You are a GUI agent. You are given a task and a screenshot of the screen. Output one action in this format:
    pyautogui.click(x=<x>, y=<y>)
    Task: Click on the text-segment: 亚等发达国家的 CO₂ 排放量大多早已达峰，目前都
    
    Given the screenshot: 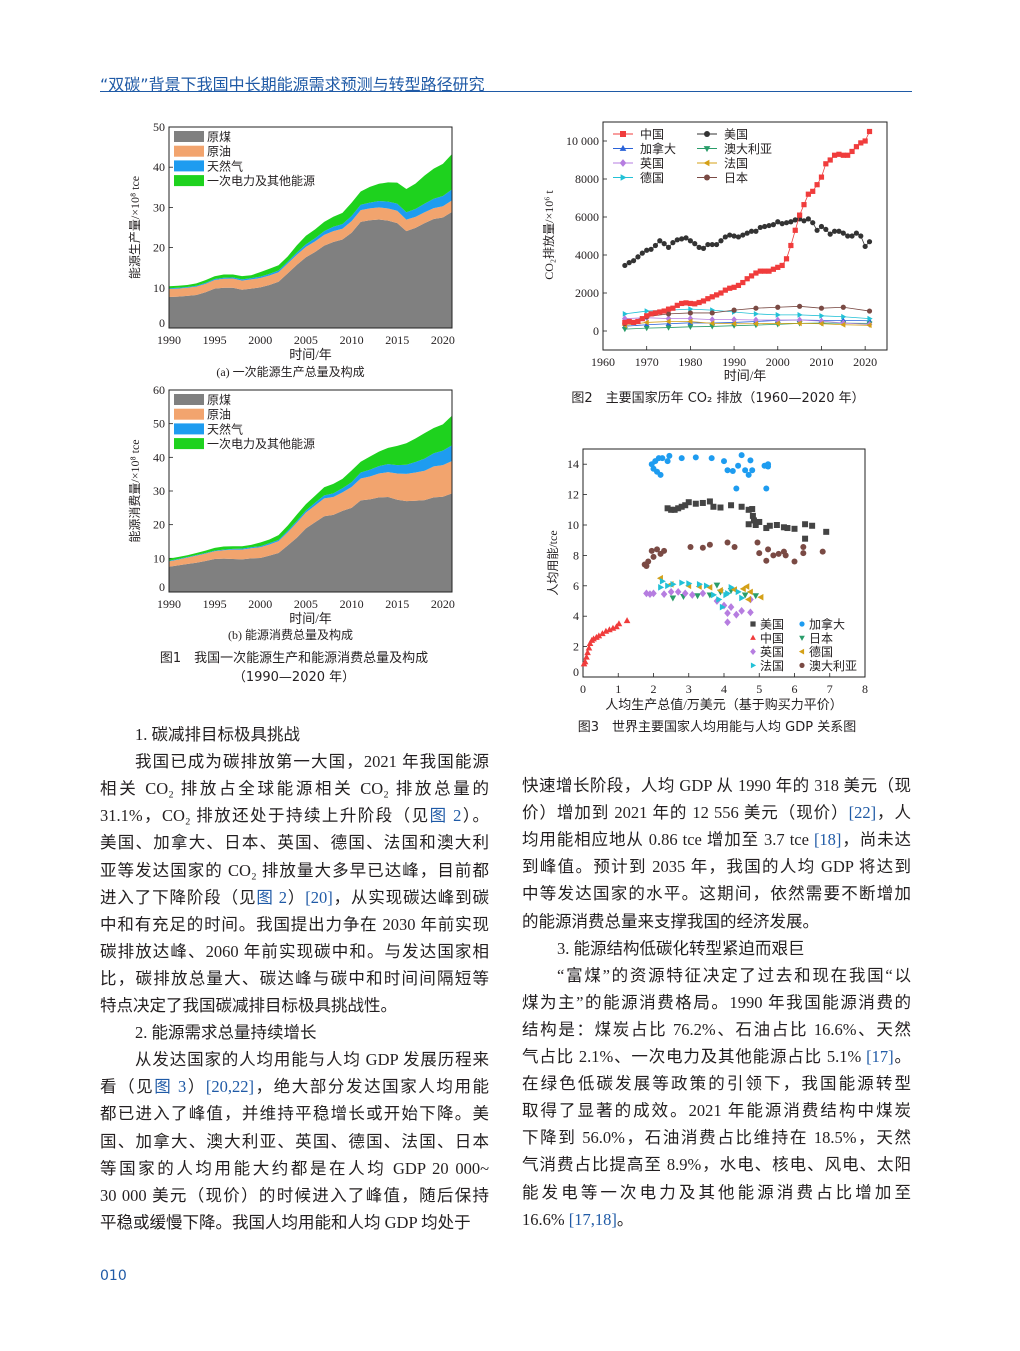 What is the action you would take?
    pyautogui.click(x=294, y=870)
    